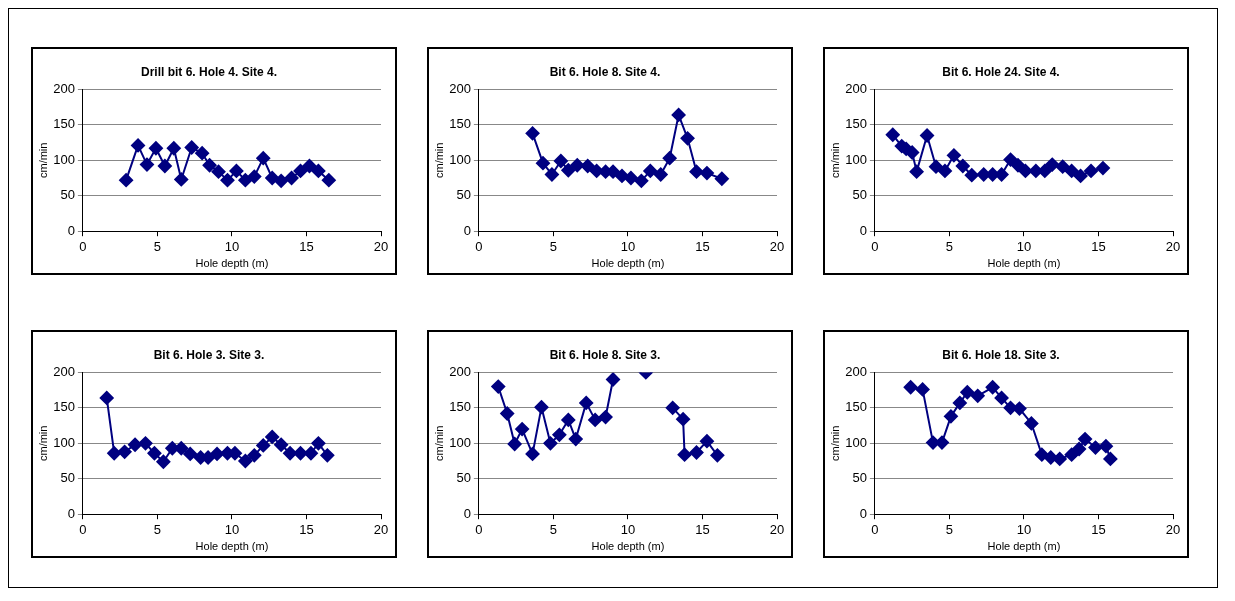  Describe the element at coordinates (605, 71) in the screenshot. I see `chart-title: Bit 6. Hole 8. Site 4.` at that location.